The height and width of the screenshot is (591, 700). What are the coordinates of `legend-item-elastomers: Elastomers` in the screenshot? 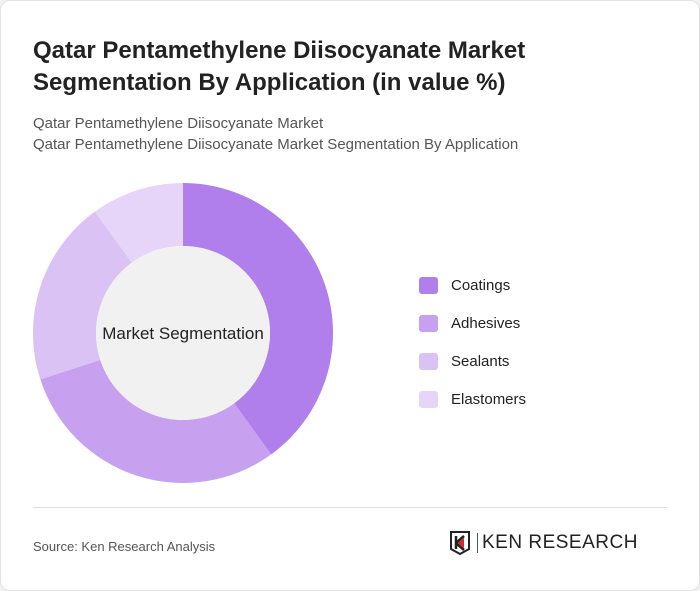 It's located at (472, 399).